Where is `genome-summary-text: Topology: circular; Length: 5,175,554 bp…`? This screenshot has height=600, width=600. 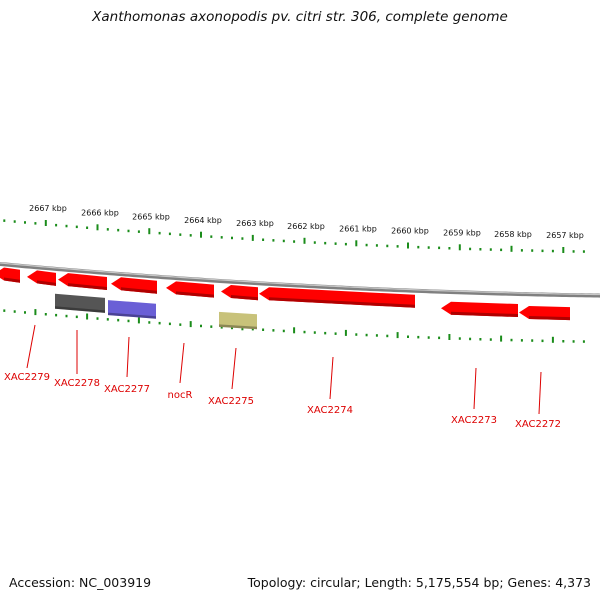
genome-summary-text: Topology: circular; Length: 5,175,554 bp… is located at coordinates (419, 582).